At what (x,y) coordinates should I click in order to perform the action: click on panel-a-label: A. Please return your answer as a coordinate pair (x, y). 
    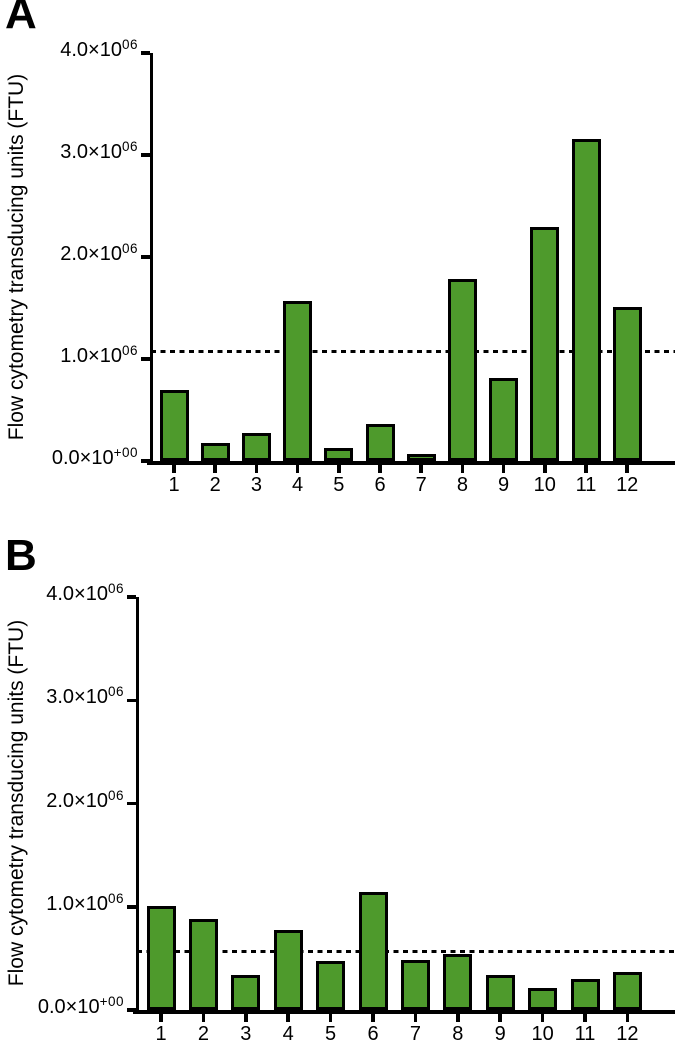
    Looking at the image, I should click on (21, 19).